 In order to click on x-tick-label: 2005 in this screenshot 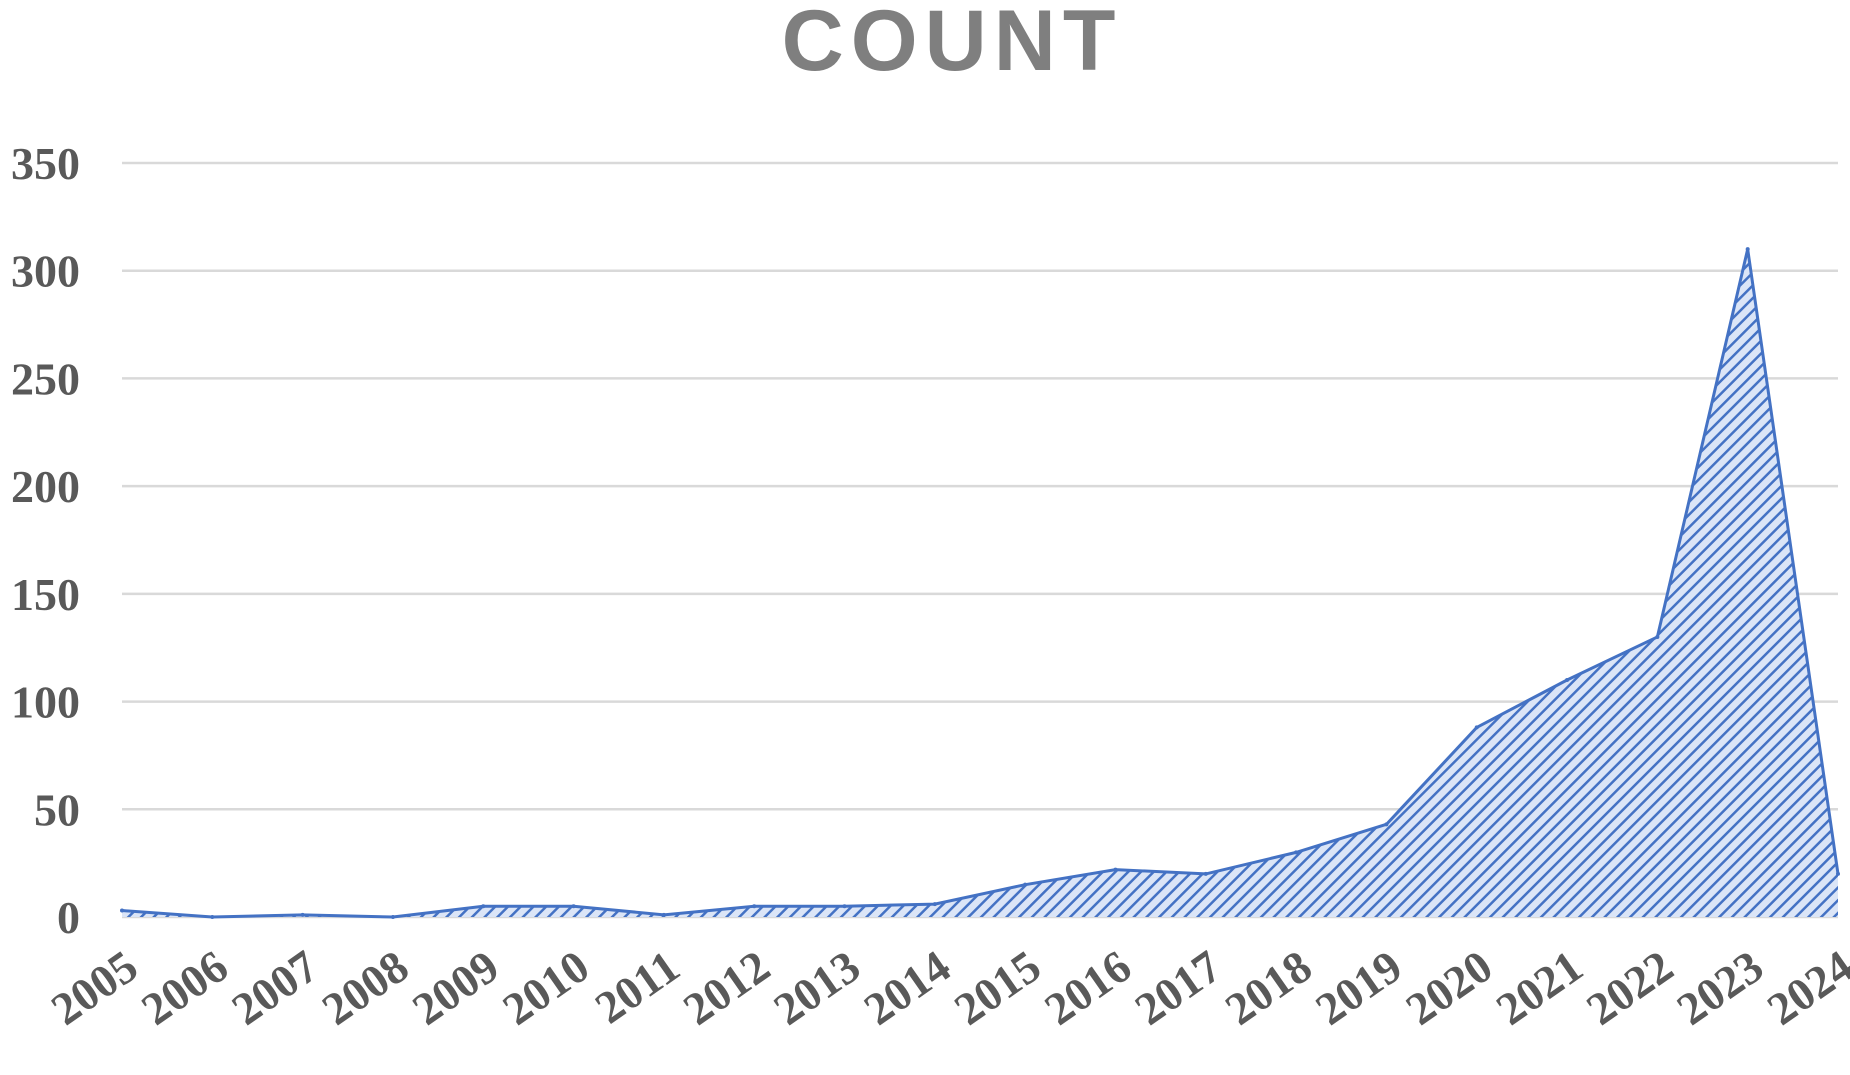, I will do `click(94, 987)`.